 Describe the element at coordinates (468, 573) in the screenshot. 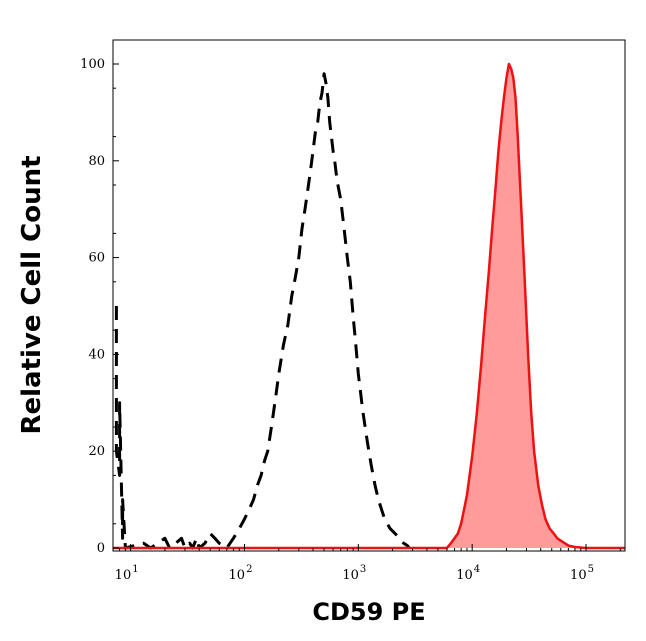

I see `x-tick-label: 10⁴` at that location.